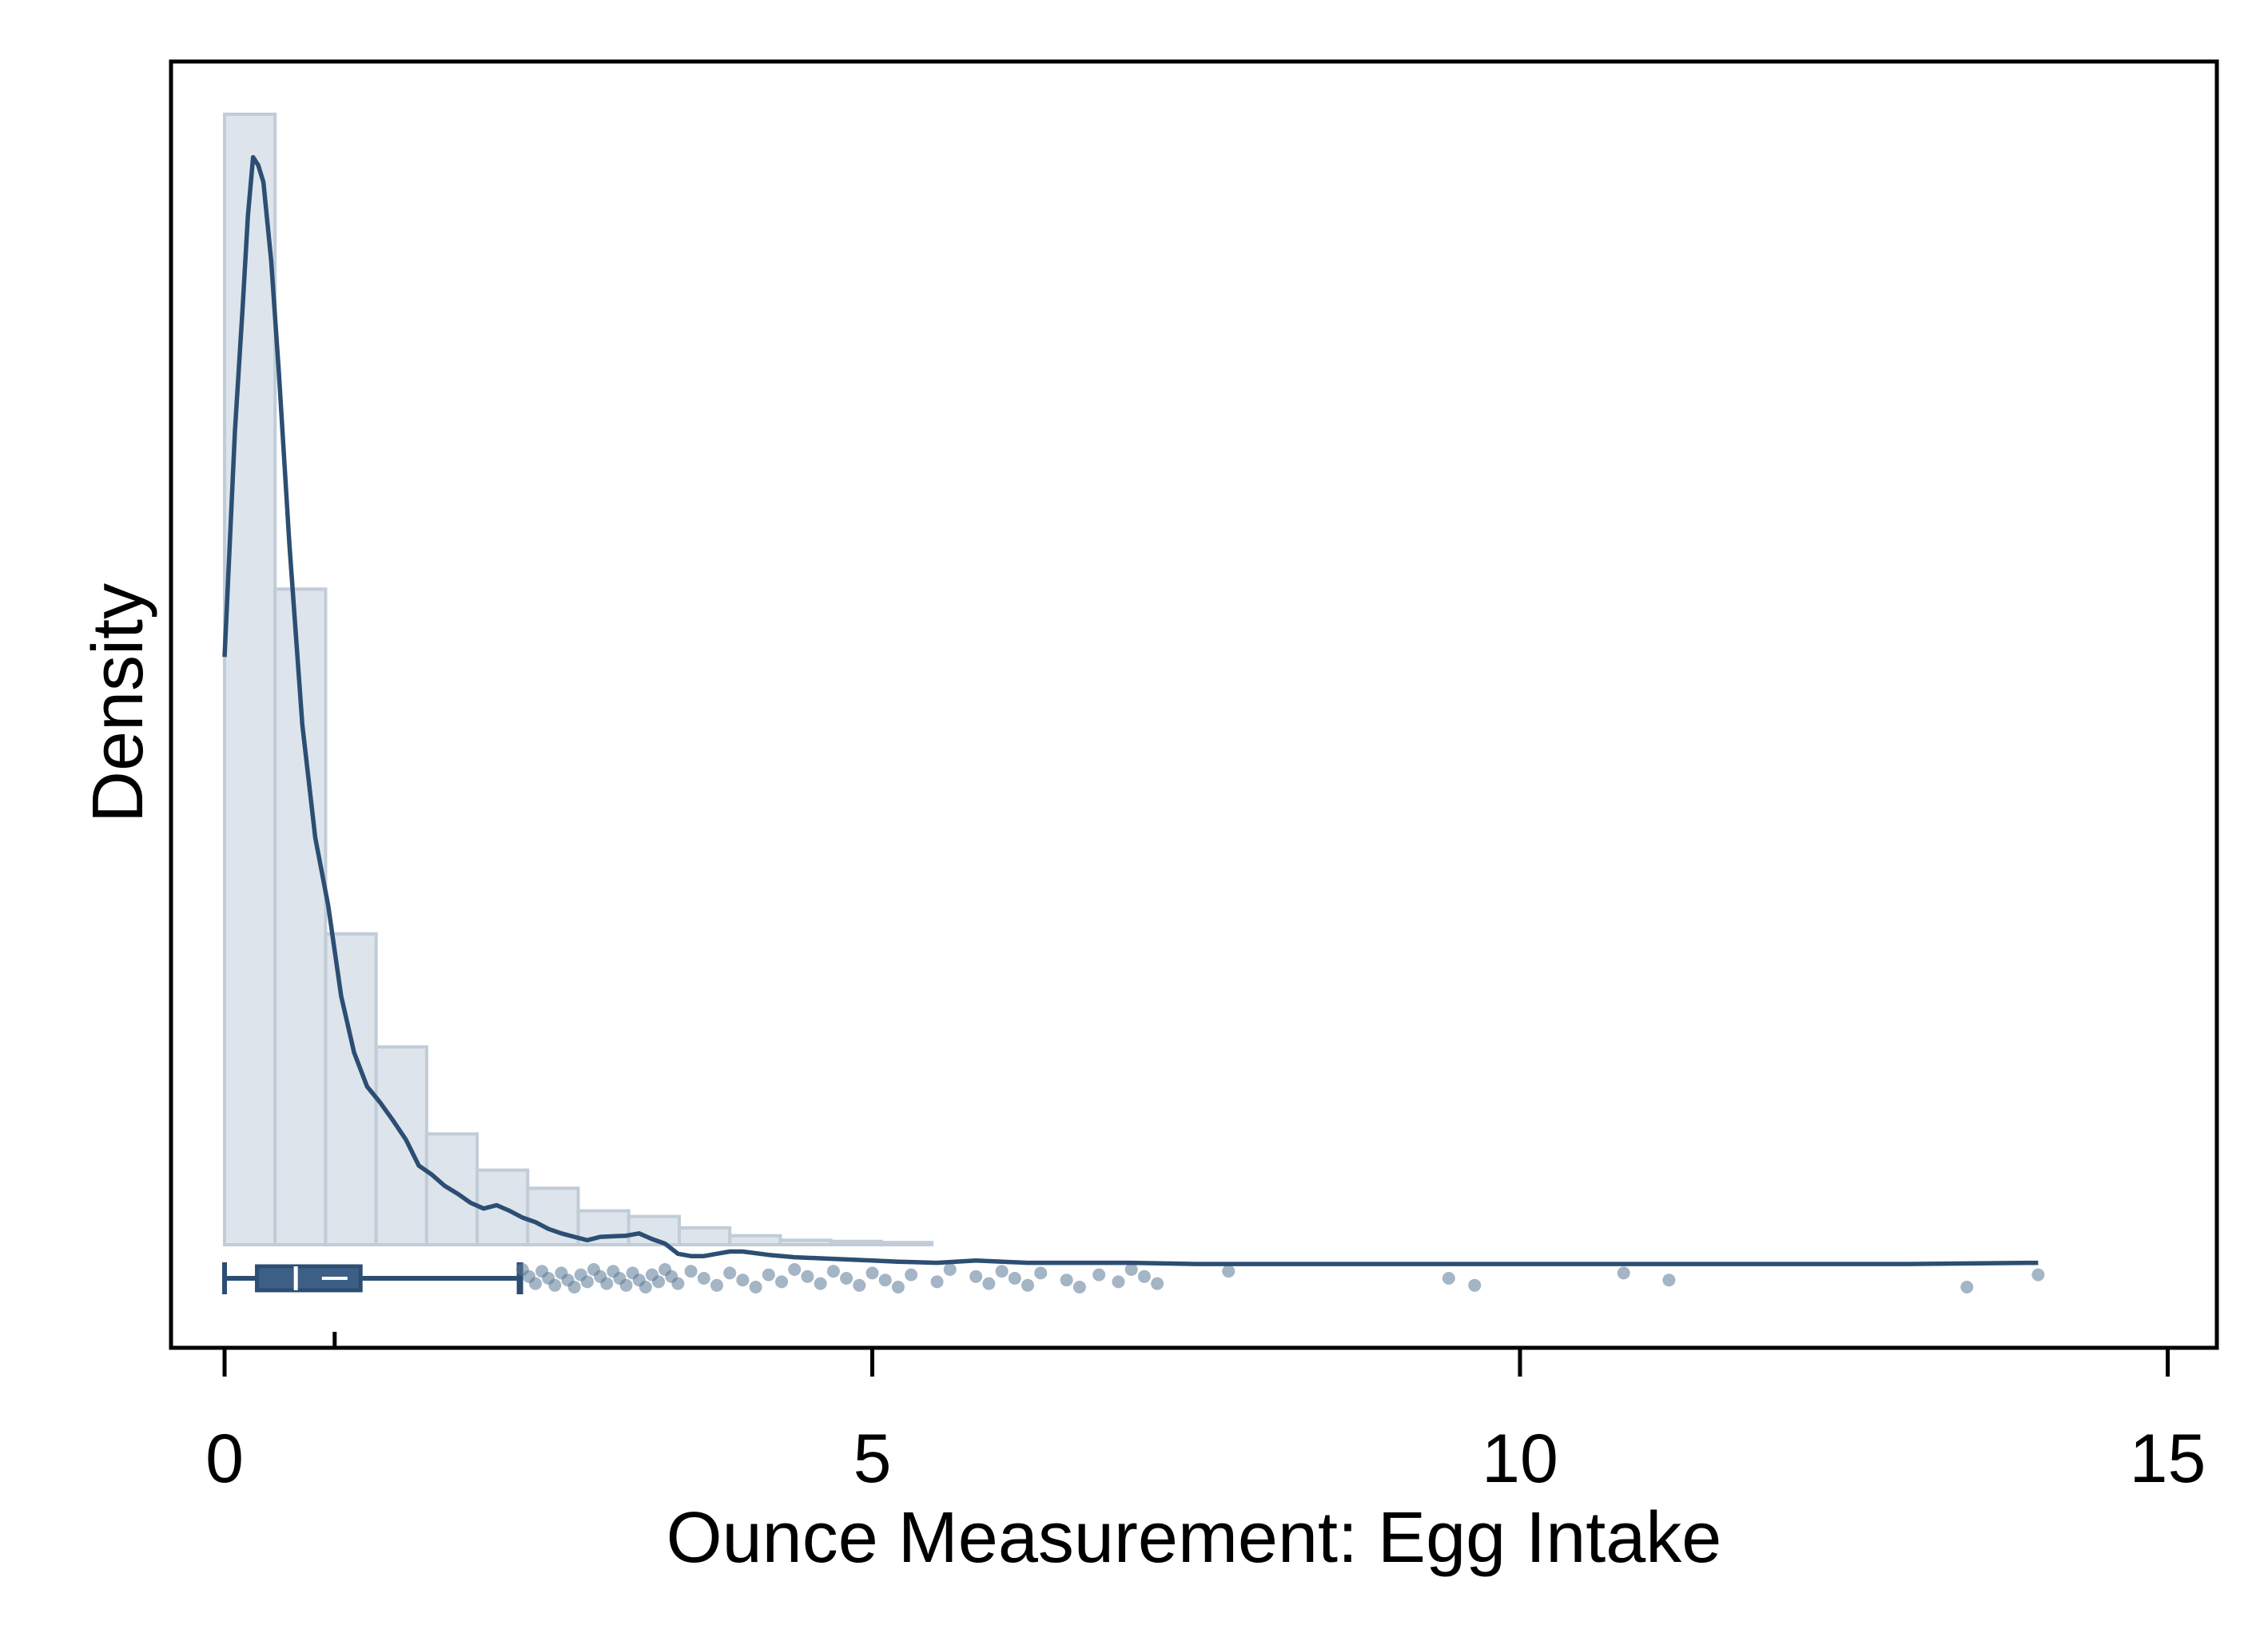 The image size is (2268, 1649). Describe the element at coordinates (872, 1459) in the screenshot. I see `x-tick-label: 5` at that location.